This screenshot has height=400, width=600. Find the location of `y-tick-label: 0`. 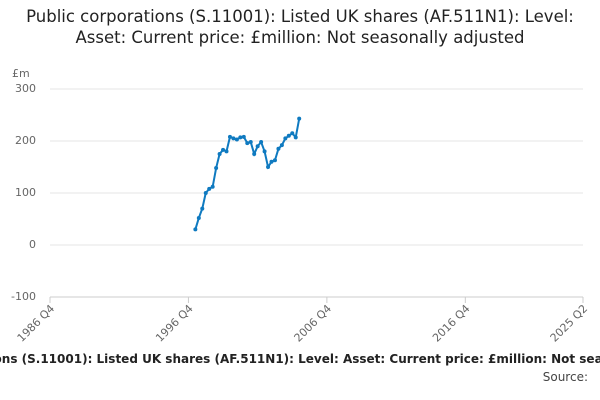

y-tick-label: 0 is located at coordinates (32, 244).